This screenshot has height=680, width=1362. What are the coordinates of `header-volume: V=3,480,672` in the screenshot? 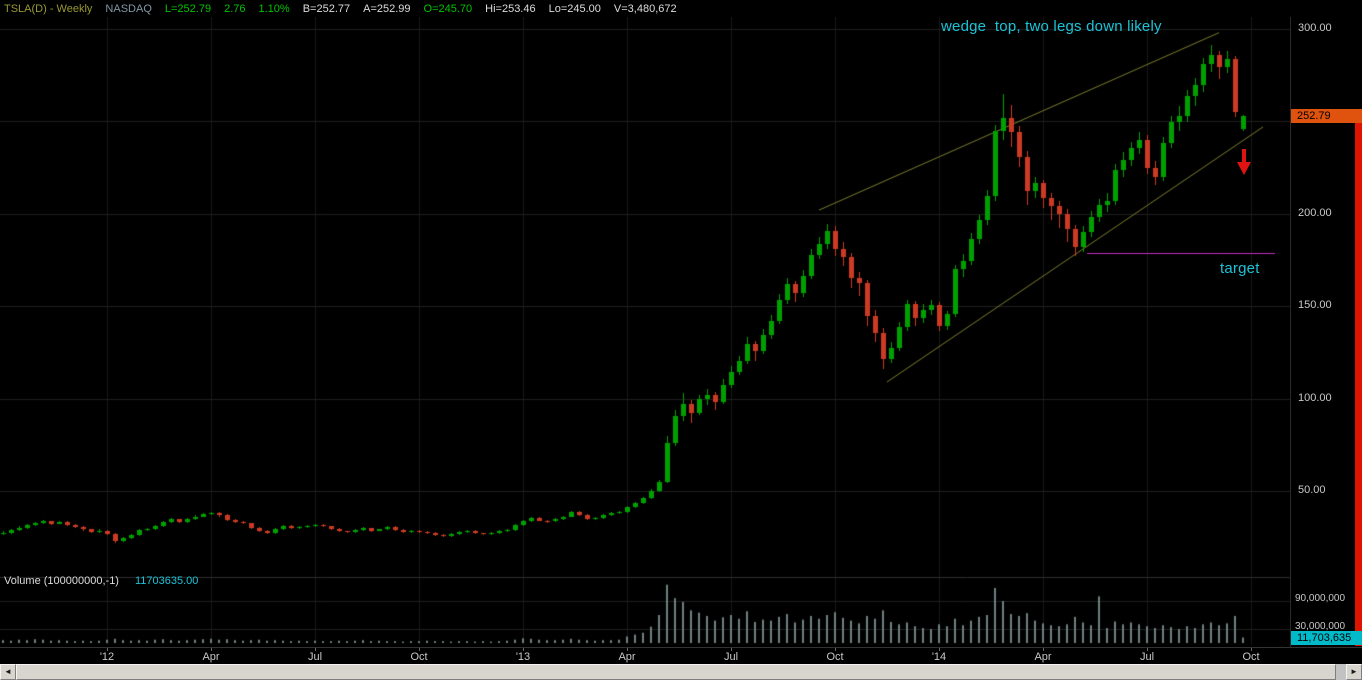 It's located at (645, 8).